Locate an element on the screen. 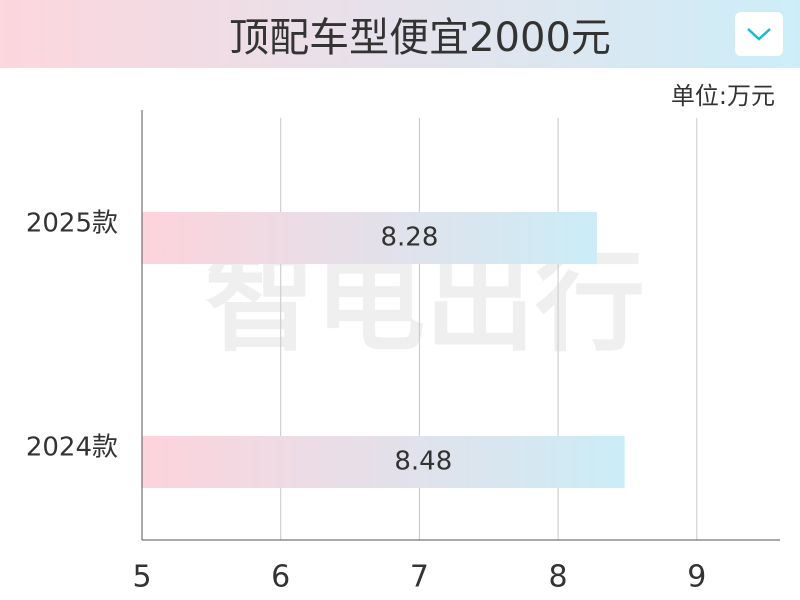 This screenshot has width=800, height=600. unit-label: 单位:万元 is located at coordinates (723, 96).